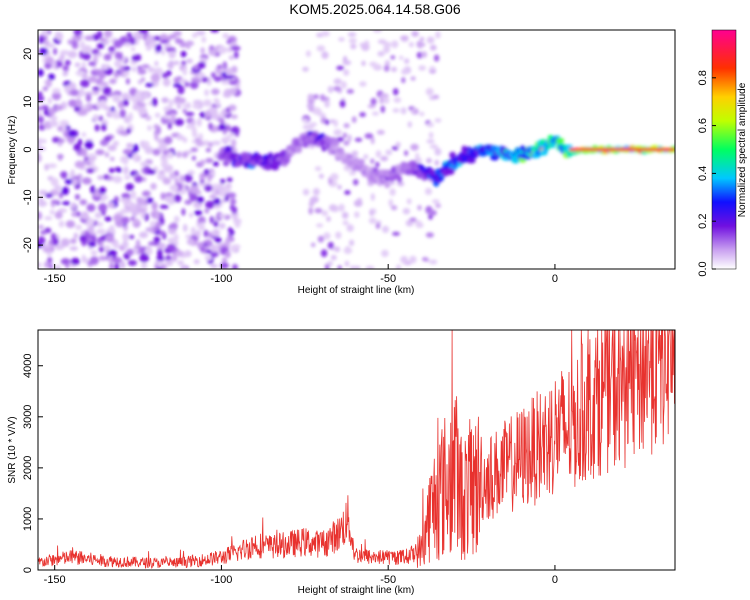 The height and width of the screenshot is (600, 750). What do you see at coordinates (28, 417) in the screenshot?
I see `snr-ytick-label: 3000` at bounding box center [28, 417].